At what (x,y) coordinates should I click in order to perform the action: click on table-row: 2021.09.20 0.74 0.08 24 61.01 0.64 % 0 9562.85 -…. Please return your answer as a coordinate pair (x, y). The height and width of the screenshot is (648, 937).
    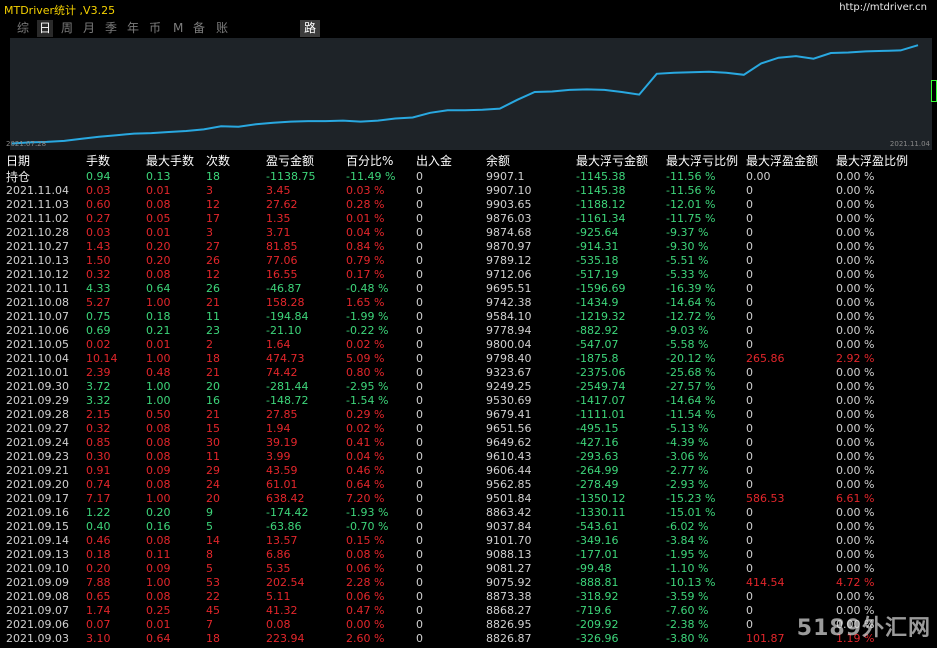
    Looking at the image, I should click on (465, 485).